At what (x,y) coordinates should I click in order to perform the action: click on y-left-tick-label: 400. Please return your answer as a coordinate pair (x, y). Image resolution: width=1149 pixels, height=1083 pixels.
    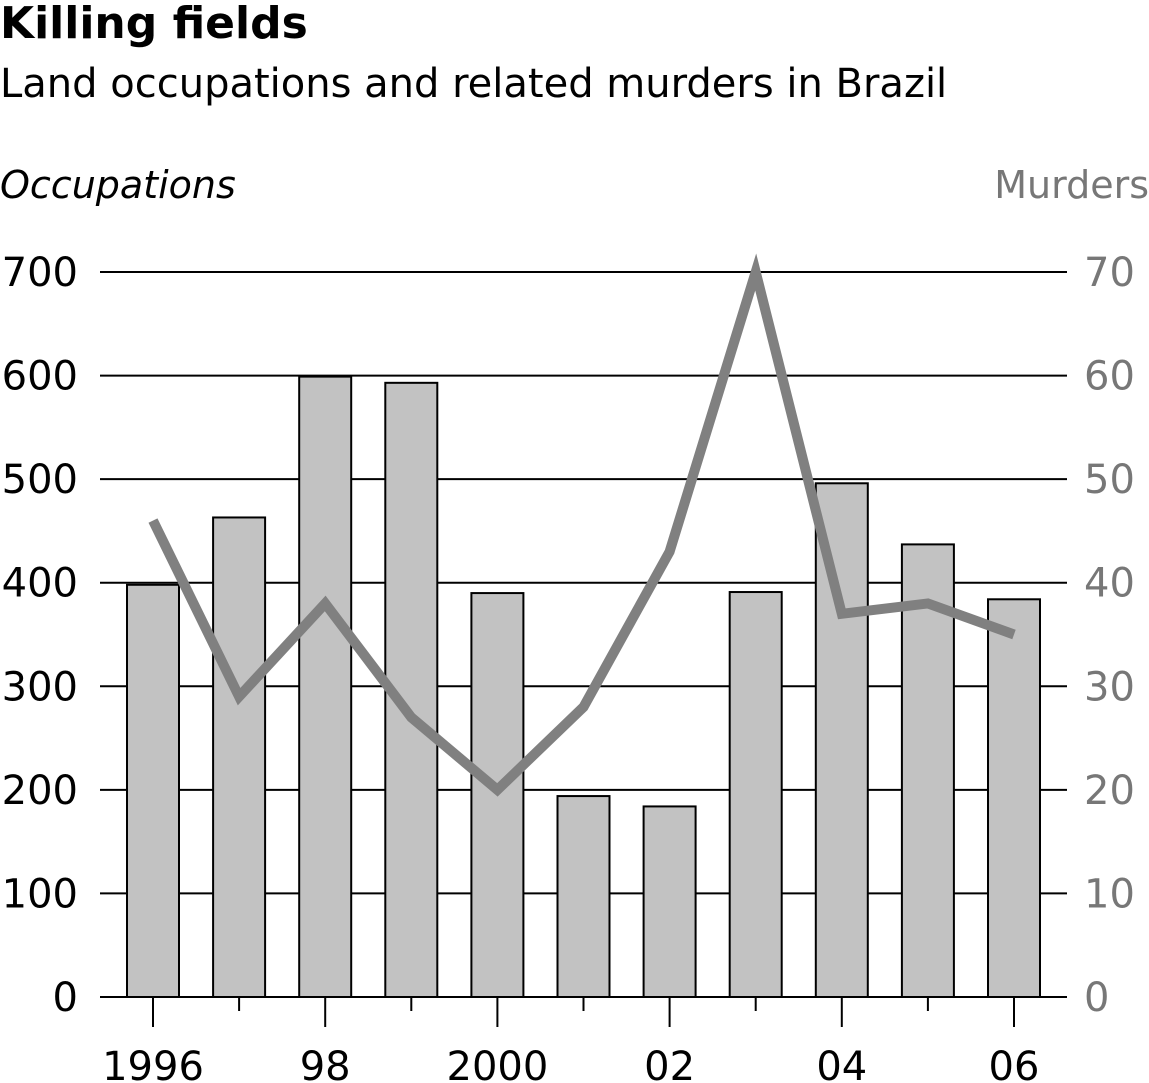
    Looking at the image, I should click on (40, 584).